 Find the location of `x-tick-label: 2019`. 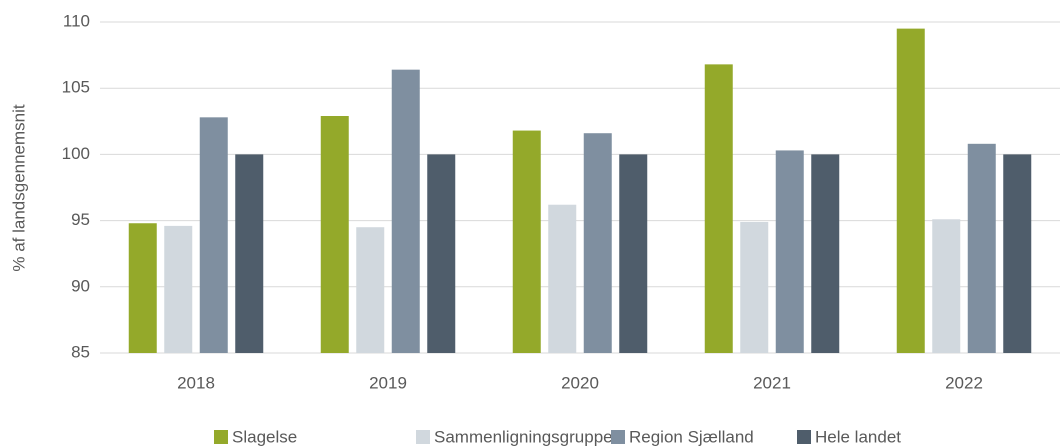

x-tick-label: 2019 is located at coordinates (388, 382).